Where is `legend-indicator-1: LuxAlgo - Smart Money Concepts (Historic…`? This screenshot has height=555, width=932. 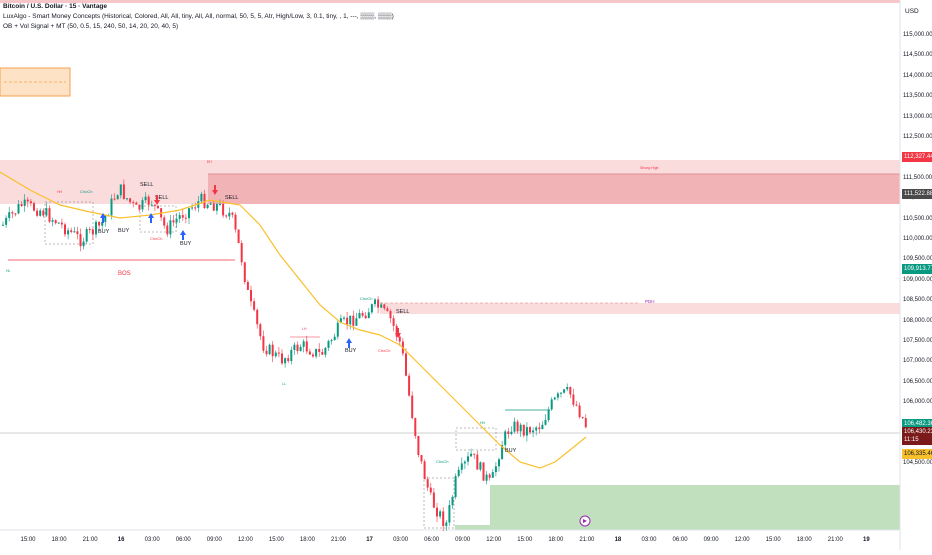
legend-indicator-1: LuxAlgo - Smart Money Concepts (Historic… is located at coordinates (198, 16).